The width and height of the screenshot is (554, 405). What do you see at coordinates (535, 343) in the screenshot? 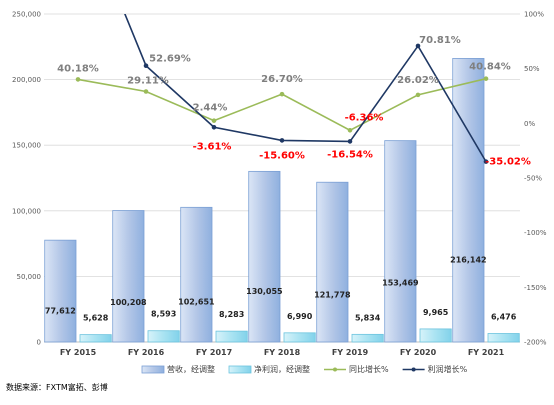
I see `right-tick-label: -200%` at bounding box center [535, 343].